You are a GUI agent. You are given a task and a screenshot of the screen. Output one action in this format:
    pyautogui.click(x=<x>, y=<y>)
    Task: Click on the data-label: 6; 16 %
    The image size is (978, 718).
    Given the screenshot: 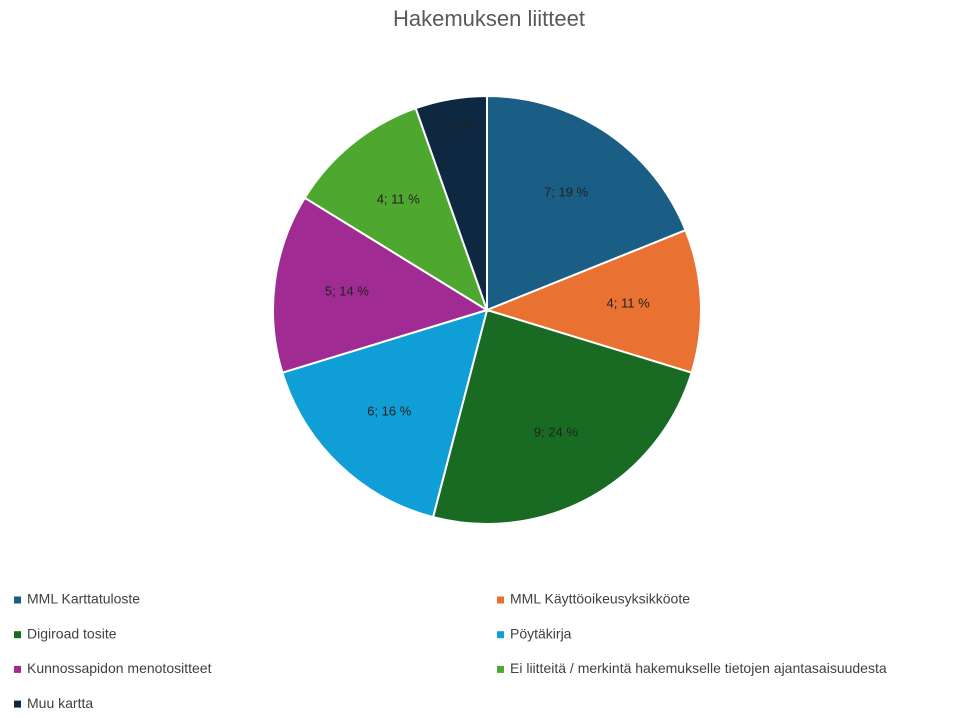 What is the action you would take?
    pyautogui.click(x=389, y=410)
    